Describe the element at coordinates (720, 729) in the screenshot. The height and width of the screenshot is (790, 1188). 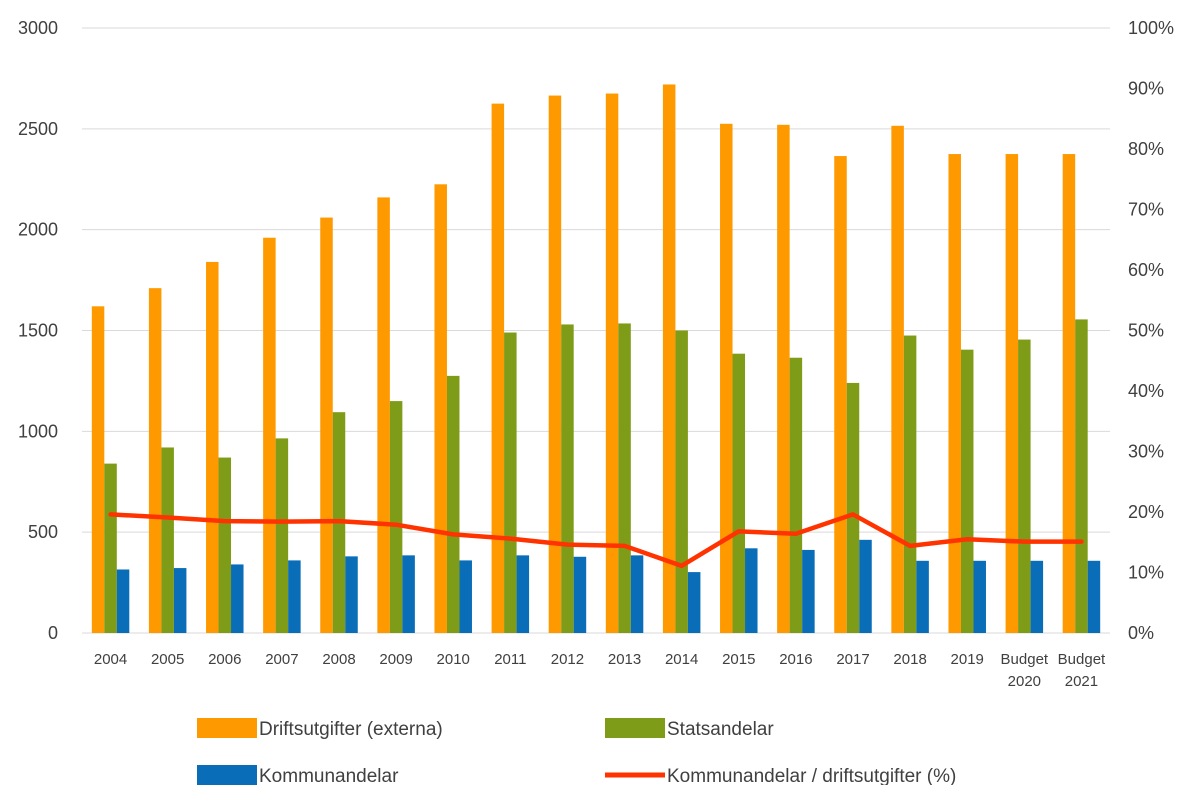
I see `legend-label-1: Statsandelar` at that location.